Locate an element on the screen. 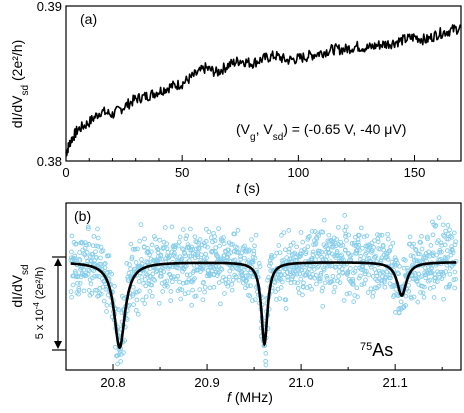 The height and width of the screenshot is (413, 464). scale-bar-arrow-up is located at coordinates (58, 262).